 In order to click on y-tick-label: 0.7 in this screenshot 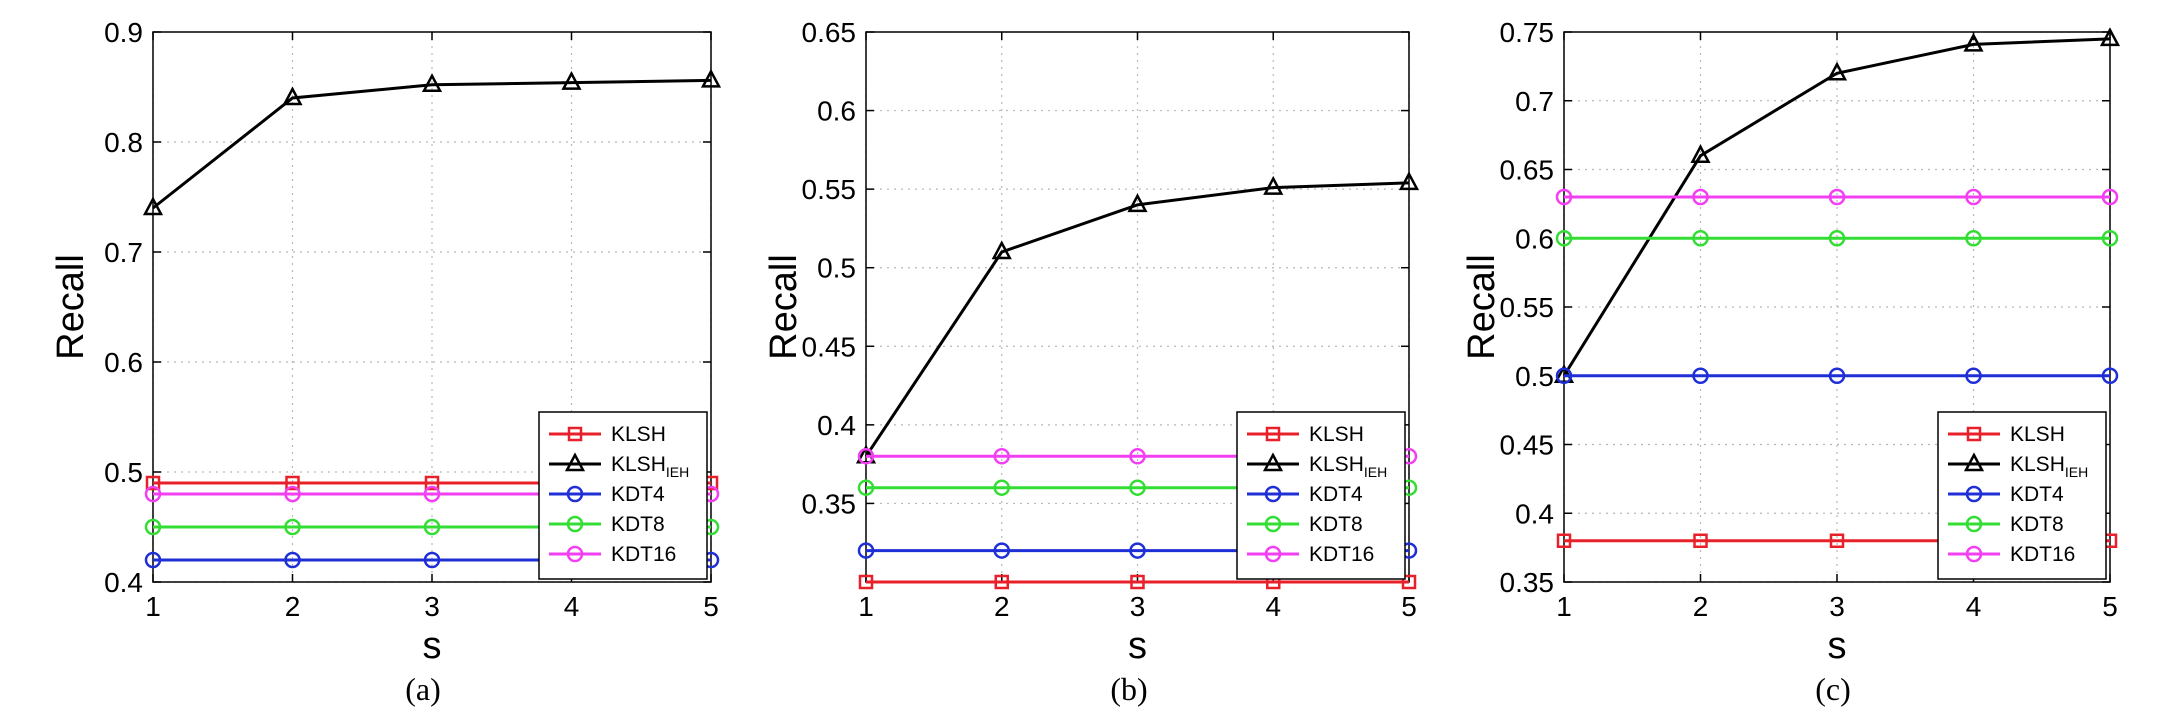, I will do `click(1534, 101)`.